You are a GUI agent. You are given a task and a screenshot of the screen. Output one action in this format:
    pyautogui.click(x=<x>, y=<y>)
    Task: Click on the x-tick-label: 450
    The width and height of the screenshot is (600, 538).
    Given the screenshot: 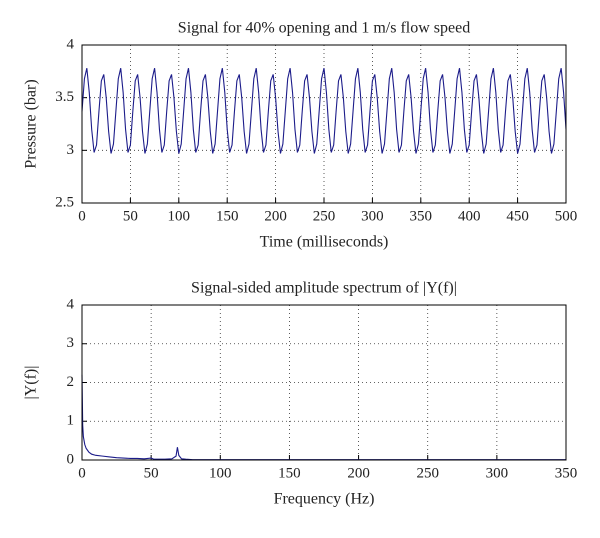 What is the action you would take?
    pyautogui.click(x=517, y=216)
    